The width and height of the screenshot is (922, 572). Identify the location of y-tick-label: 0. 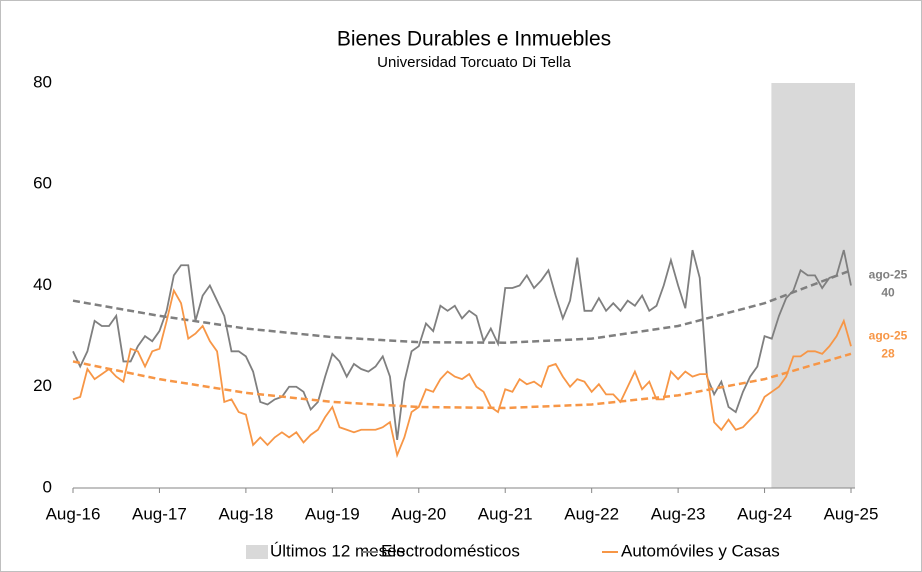
(47, 486).